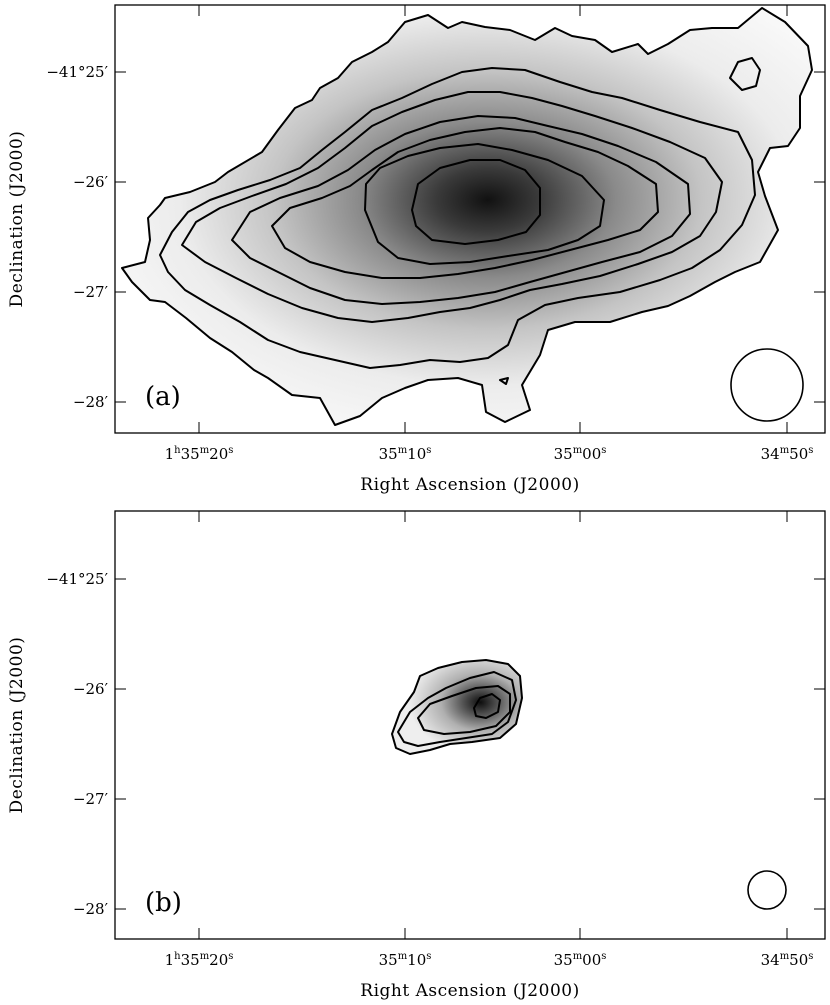 This screenshot has width=830, height=1005. Describe the element at coordinates (91, 909) in the screenshot. I see `panel-b-ytick-label: −28′` at that location.